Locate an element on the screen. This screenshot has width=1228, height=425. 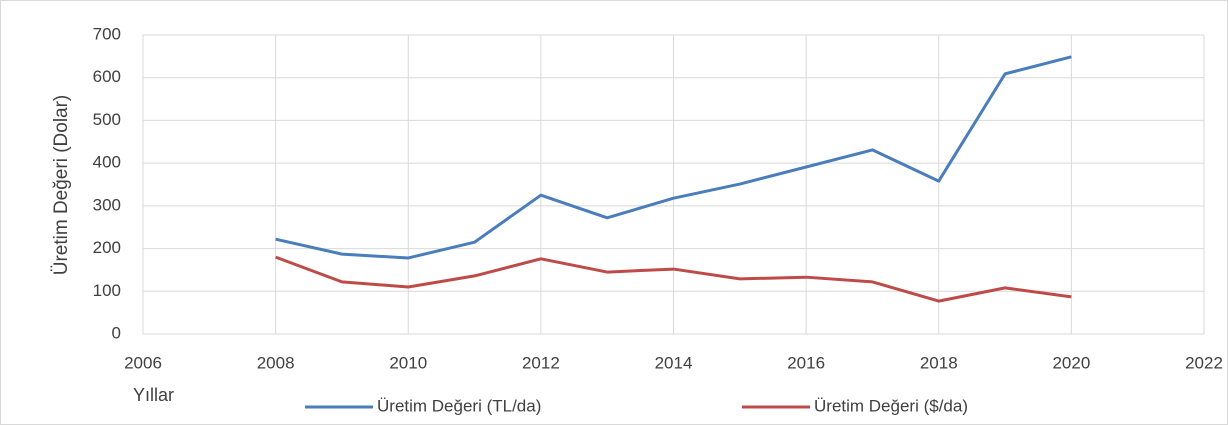
x-tick-label: 2006 is located at coordinates (143, 362).